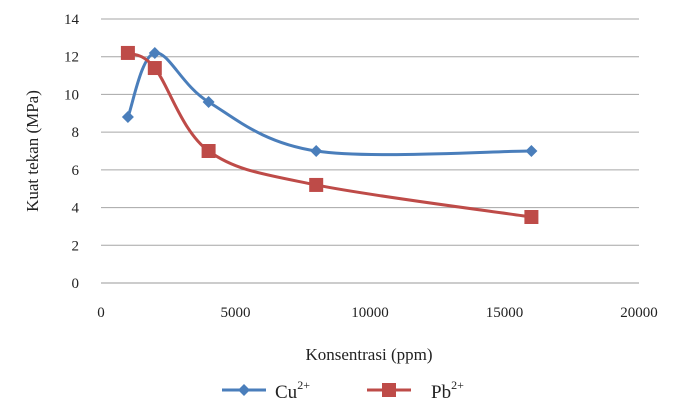 This screenshot has height=400, width=680. I want to click on y-tick-label: 12, so click(71, 58).